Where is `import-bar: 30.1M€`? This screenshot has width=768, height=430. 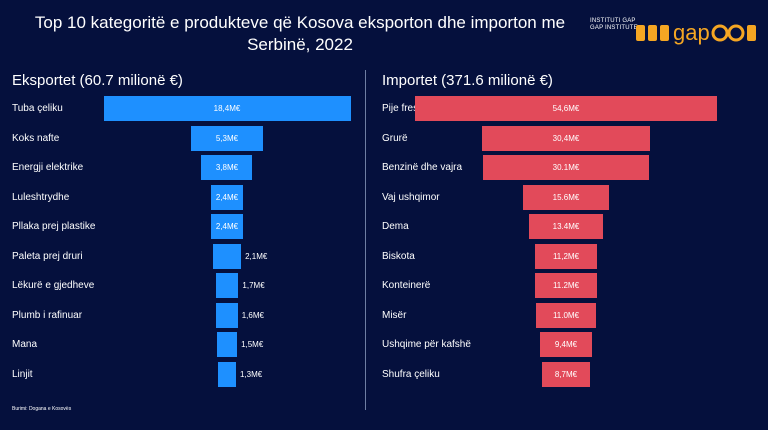 import-bar: 30.1M€ is located at coordinates (566, 167).